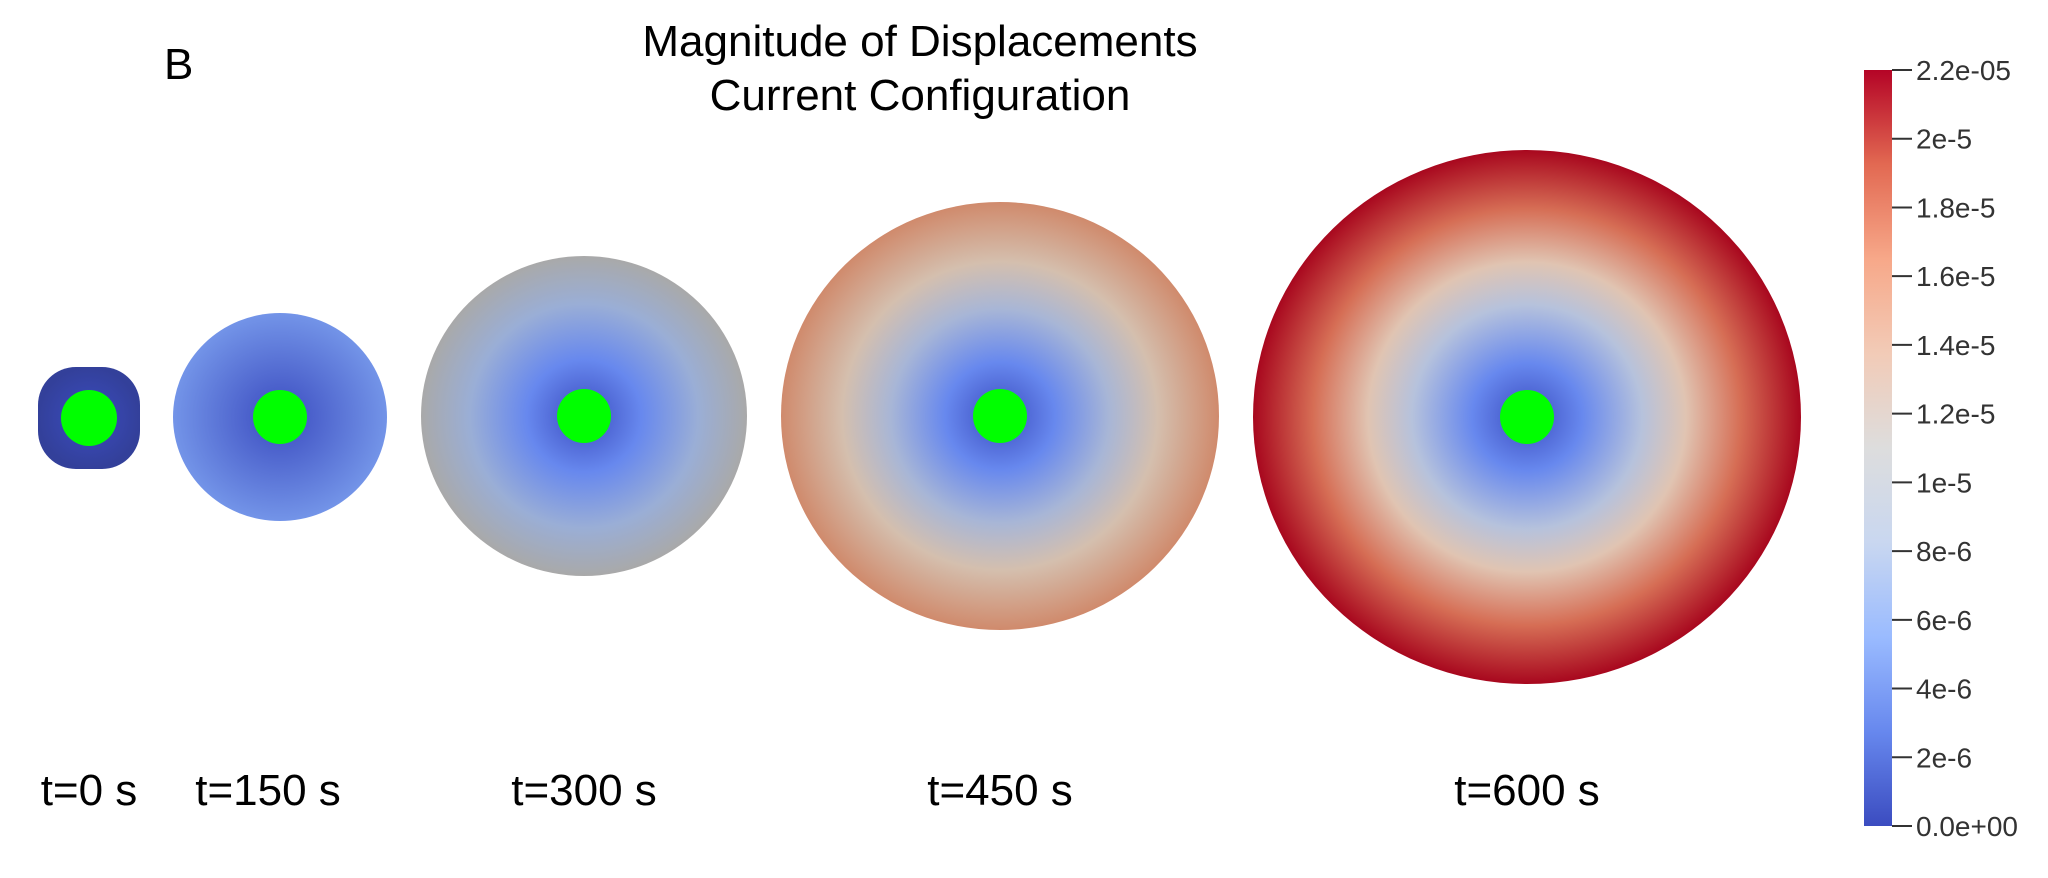 Image resolution: width=2048 pixels, height=878 pixels. Describe the element at coordinates (89, 591) in the screenshot. I see `snapshot-t0: t=0 s` at that location.